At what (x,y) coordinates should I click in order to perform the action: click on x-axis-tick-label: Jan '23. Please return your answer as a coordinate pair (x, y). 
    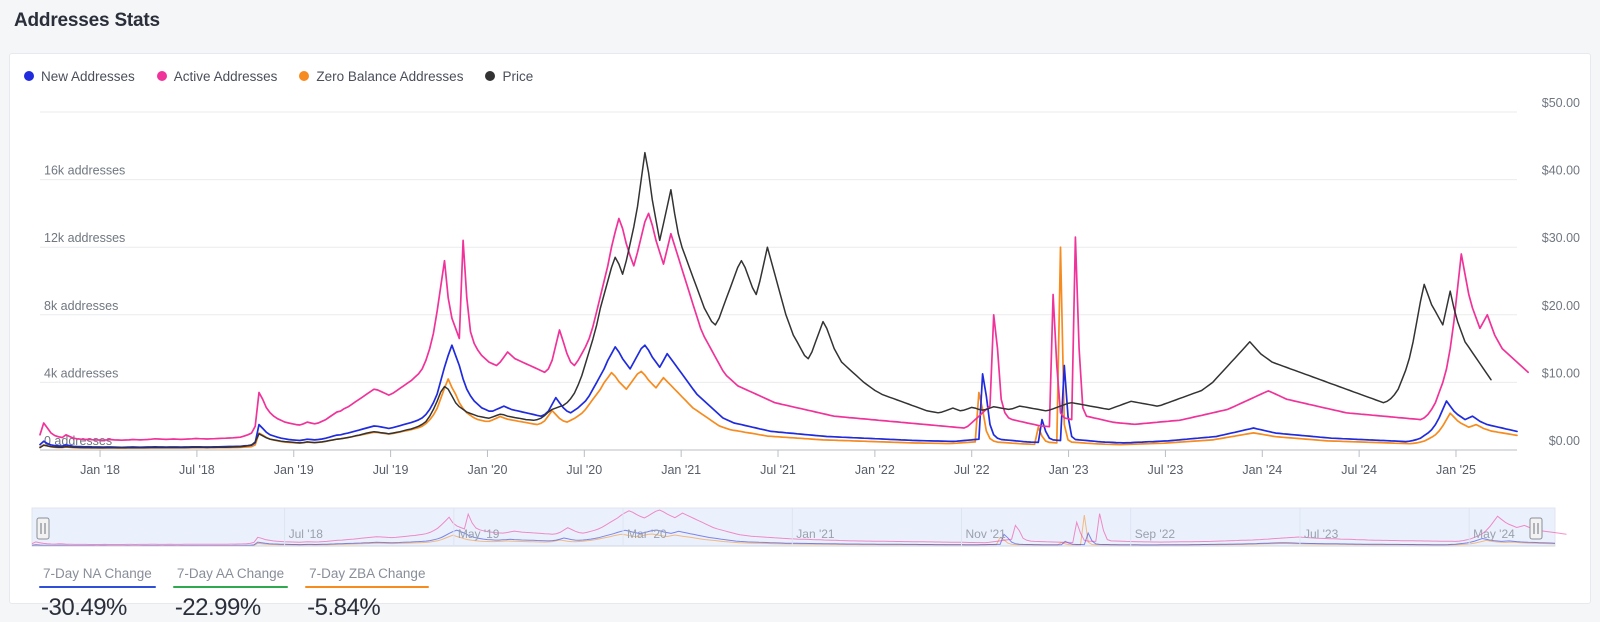
    Looking at the image, I should click on (1069, 470).